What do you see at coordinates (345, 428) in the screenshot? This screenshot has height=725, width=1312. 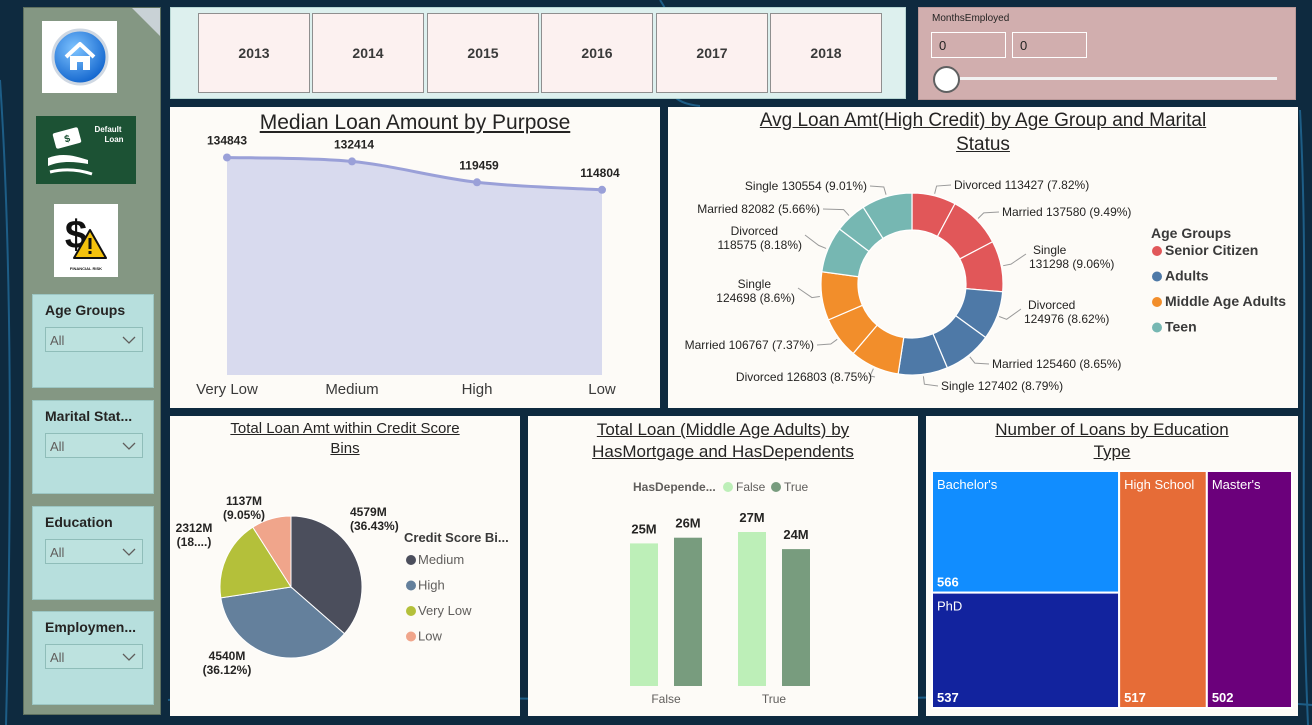 I see `credit-bins-title: Total Loan Amt within Credit Score` at bounding box center [345, 428].